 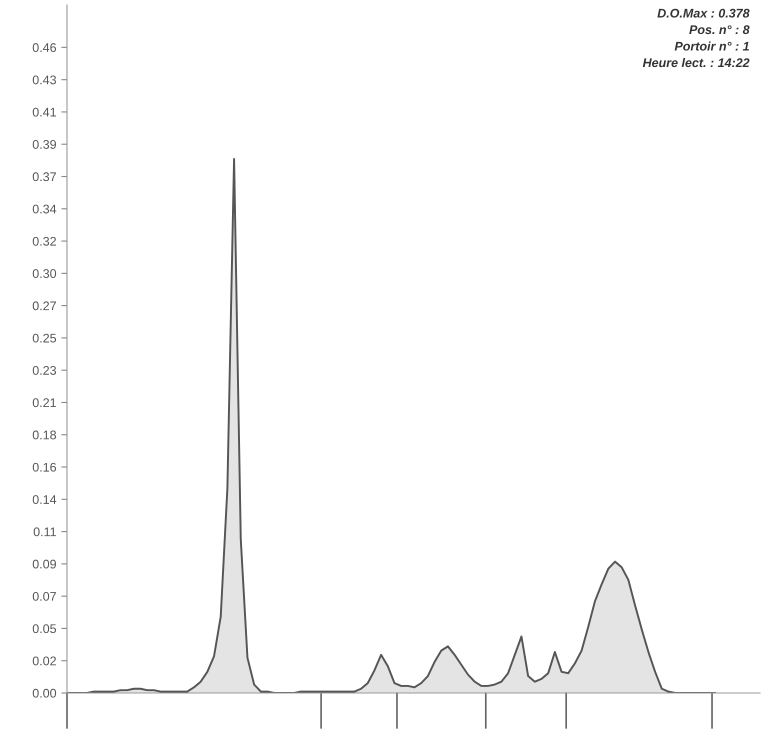 What do you see at coordinates (44, 435) in the screenshot?
I see `y-tick-label: 0.18` at bounding box center [44, 435].